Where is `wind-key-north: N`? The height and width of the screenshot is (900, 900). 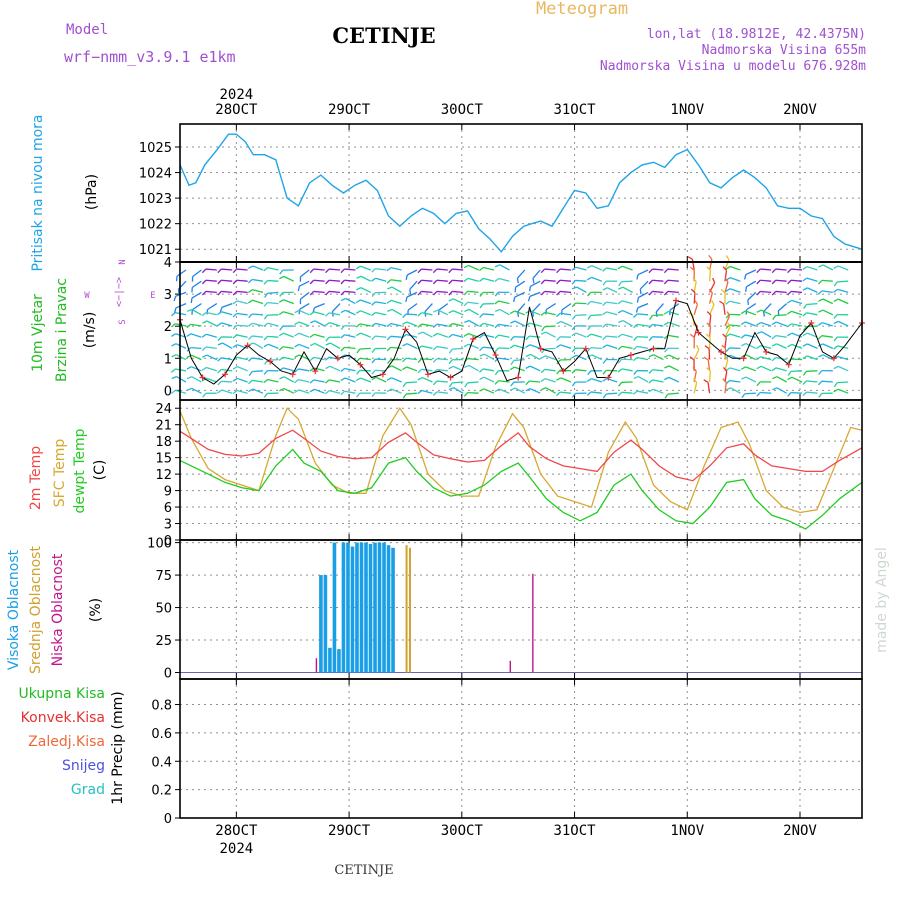
wind-key-north: N is located at coordinates (123, 261).